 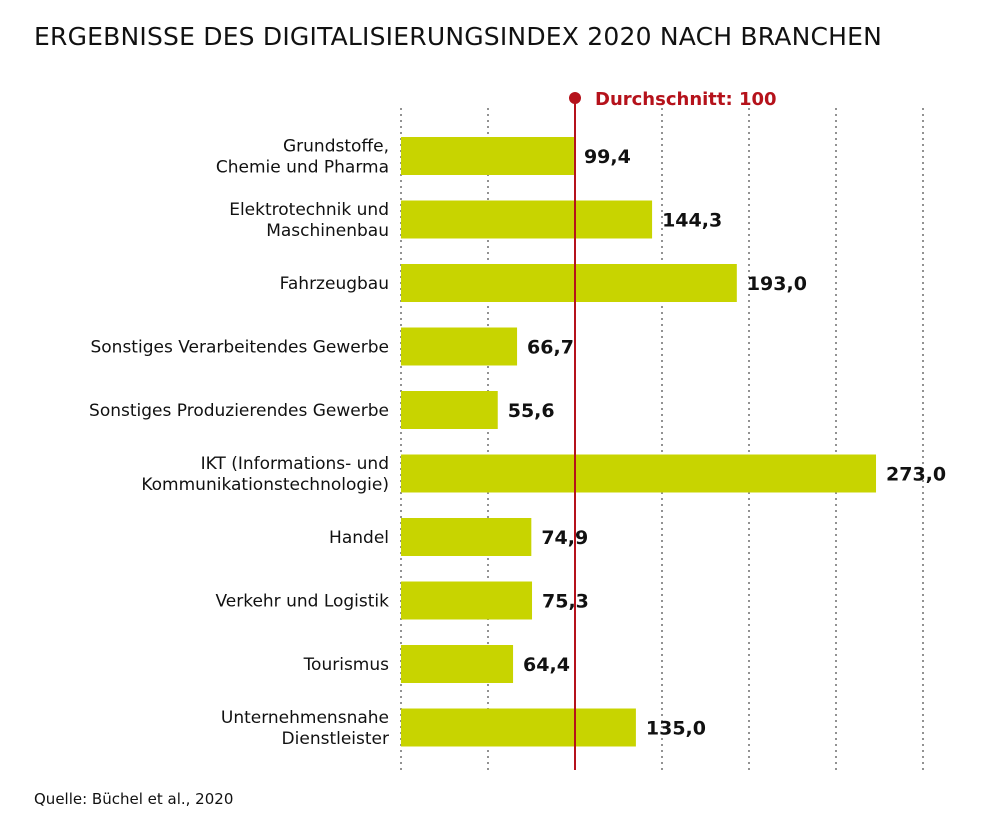 I want to click on value-label: 64,4, so click(x=546, y=665).